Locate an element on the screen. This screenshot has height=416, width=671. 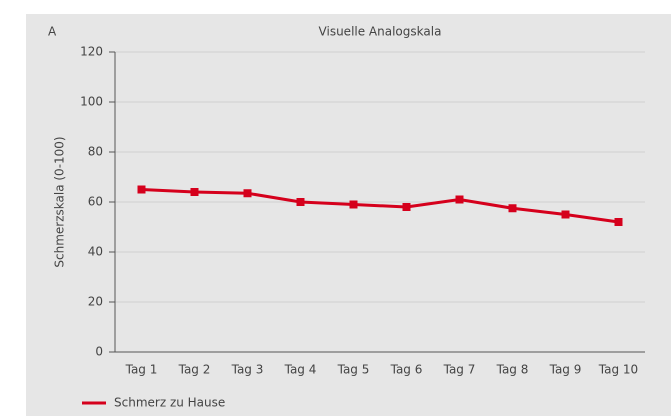
x-tick-label: Tag 5 is located at coordinates (353, 370).